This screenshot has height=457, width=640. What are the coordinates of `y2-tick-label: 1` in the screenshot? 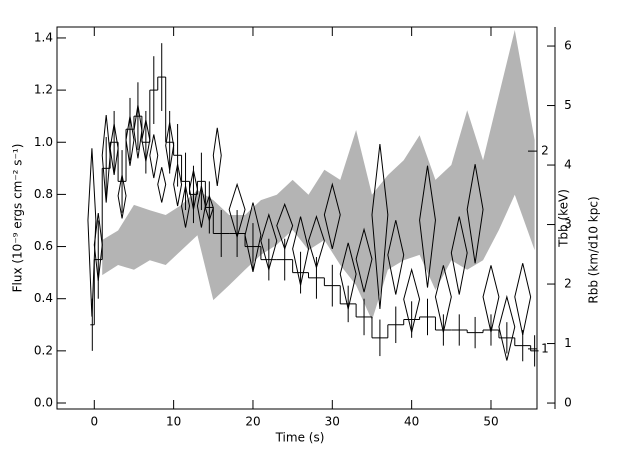 It's located at (568, 343).